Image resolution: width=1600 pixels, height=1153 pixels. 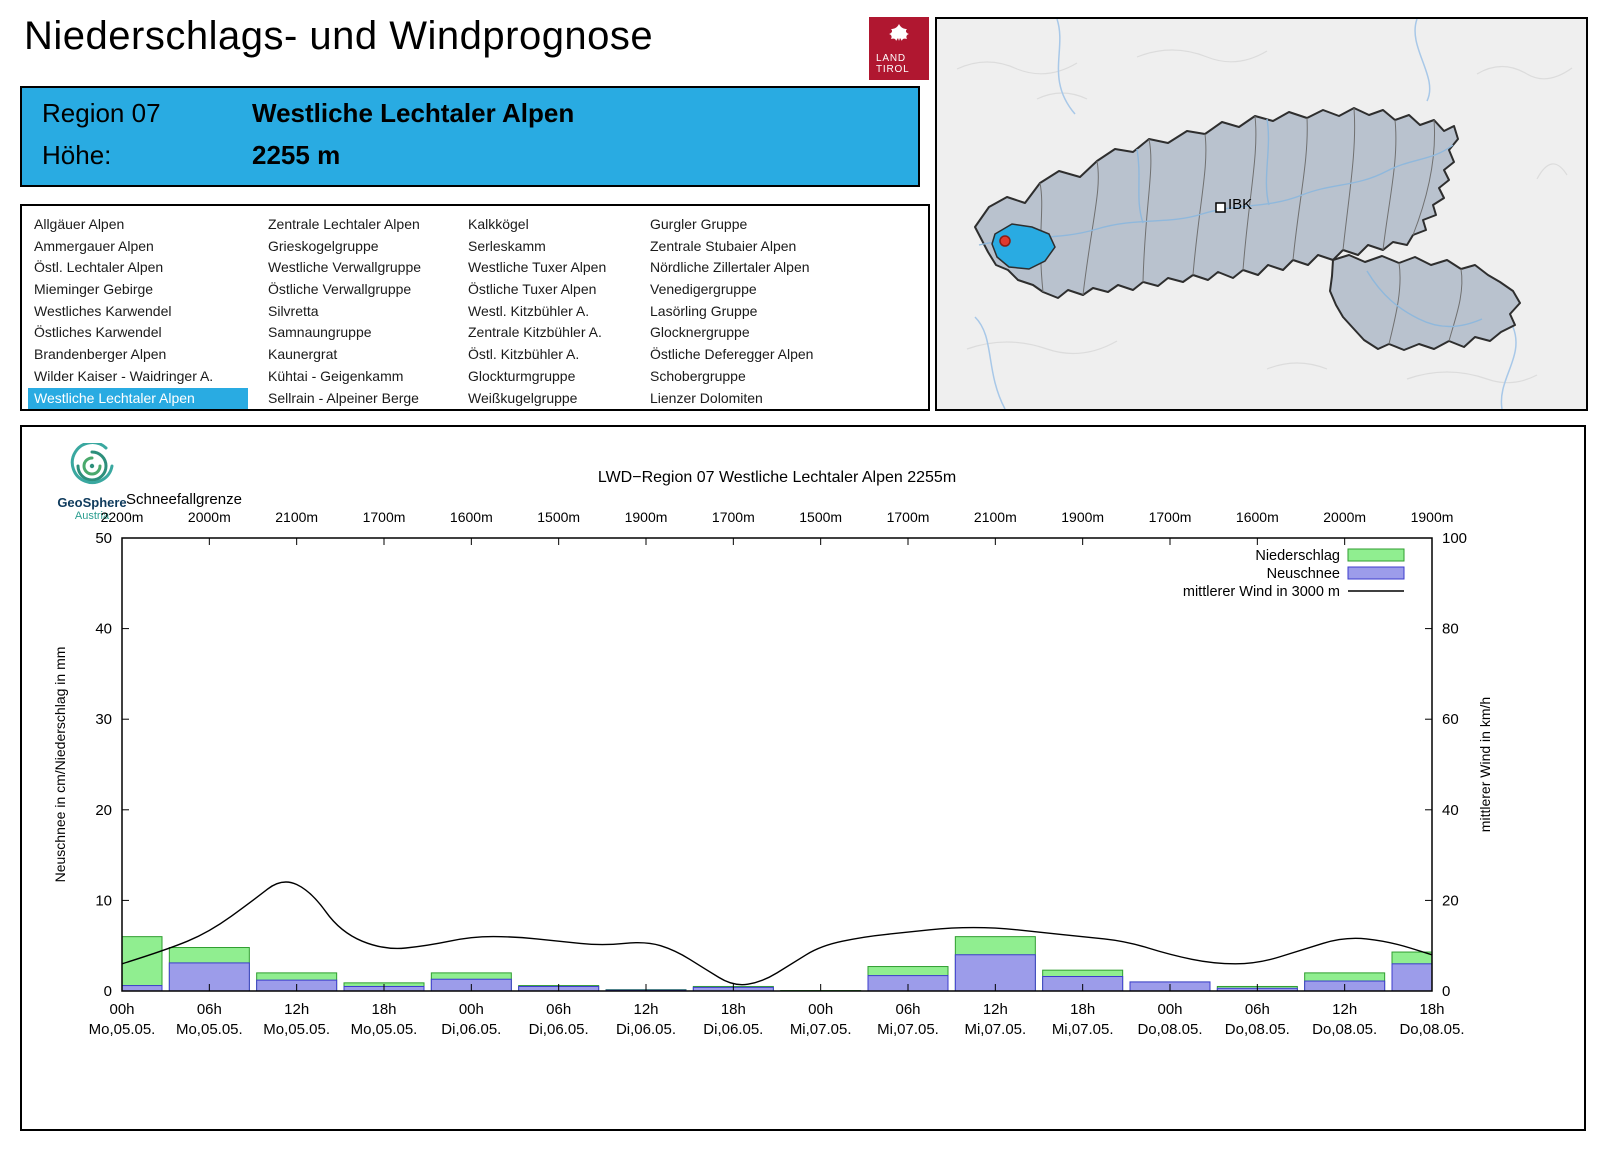 I want to click on region-list-item: Östliche Deferegger Alpen, so click(x=732, y=354).